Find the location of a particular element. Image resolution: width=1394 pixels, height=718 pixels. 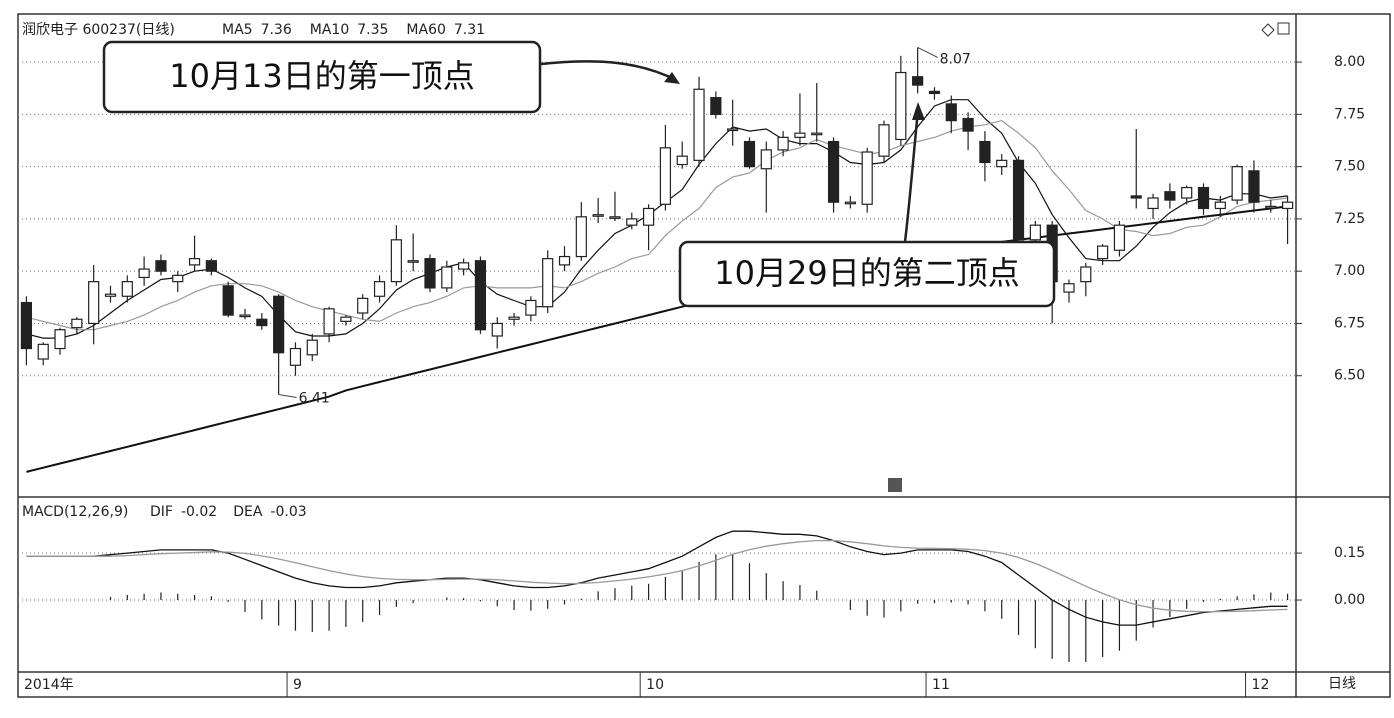

high-pointer is located at coordinates (927, 52).